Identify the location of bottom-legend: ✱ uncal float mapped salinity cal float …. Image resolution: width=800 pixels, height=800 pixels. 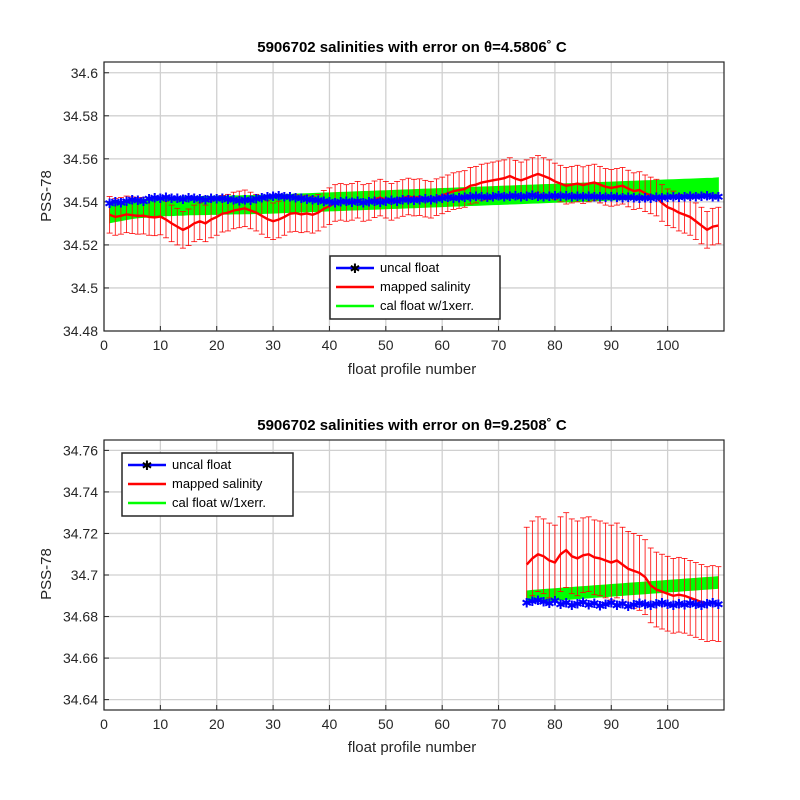
(207, 484).